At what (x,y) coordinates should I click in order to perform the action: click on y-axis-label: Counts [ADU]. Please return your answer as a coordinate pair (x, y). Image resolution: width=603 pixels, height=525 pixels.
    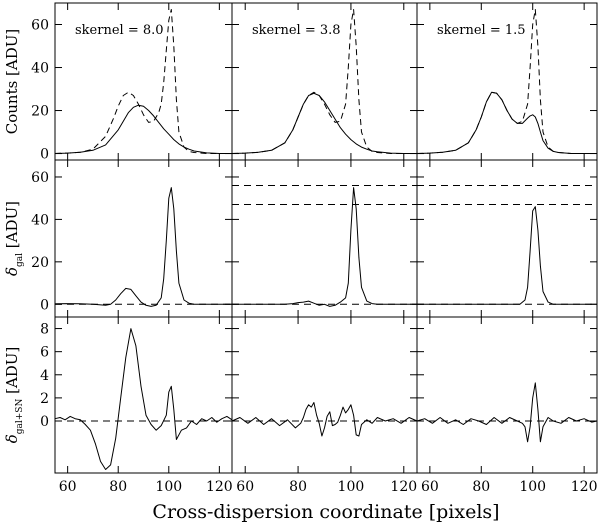
    Looking at the image, I should click on (12, 82).